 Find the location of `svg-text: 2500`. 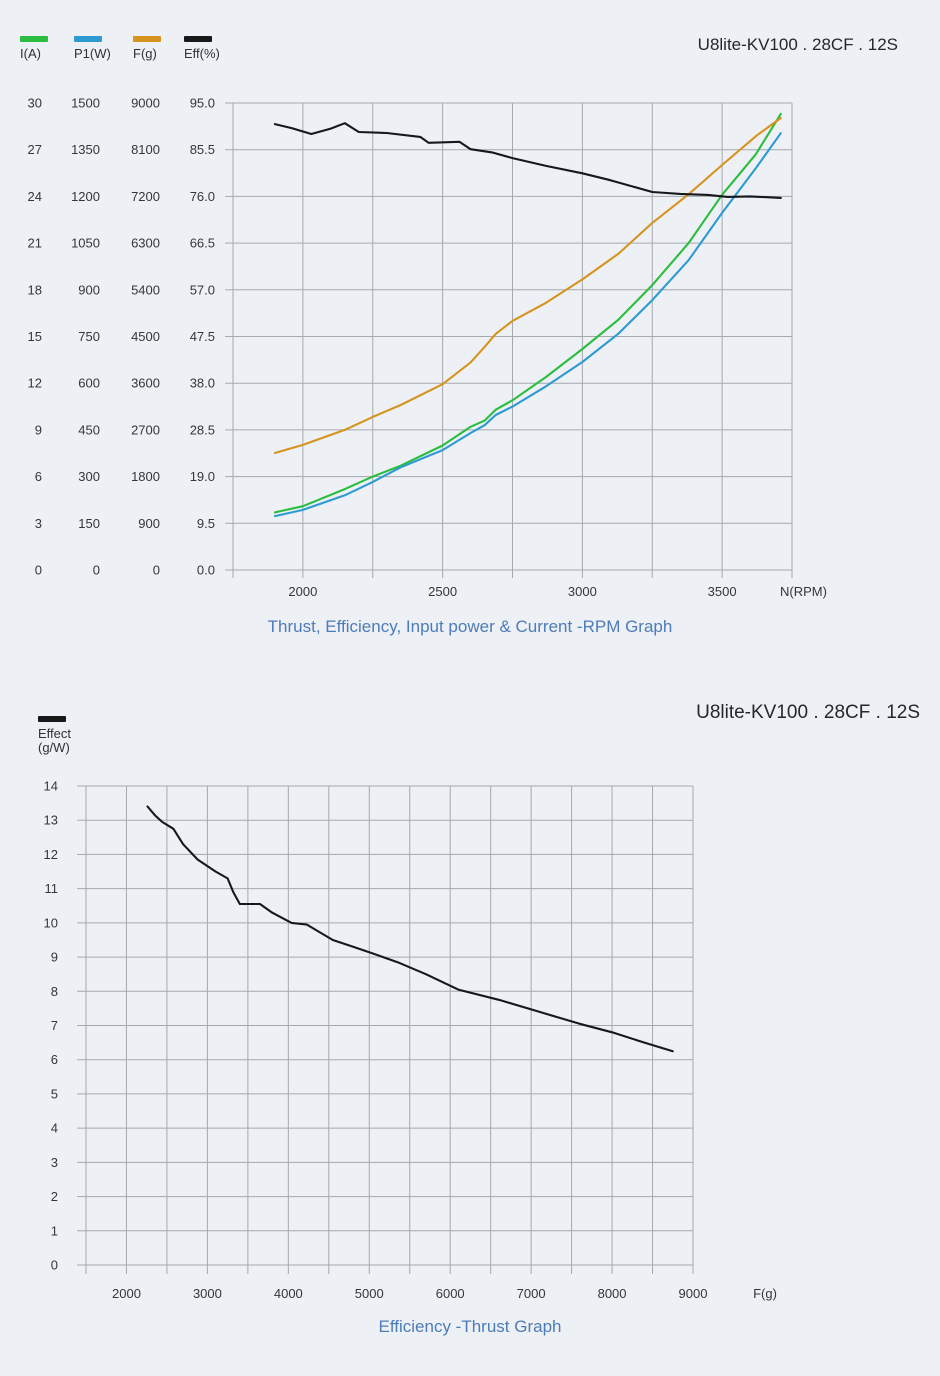

svg-text: 2500 is located at coordinates (442, 591).